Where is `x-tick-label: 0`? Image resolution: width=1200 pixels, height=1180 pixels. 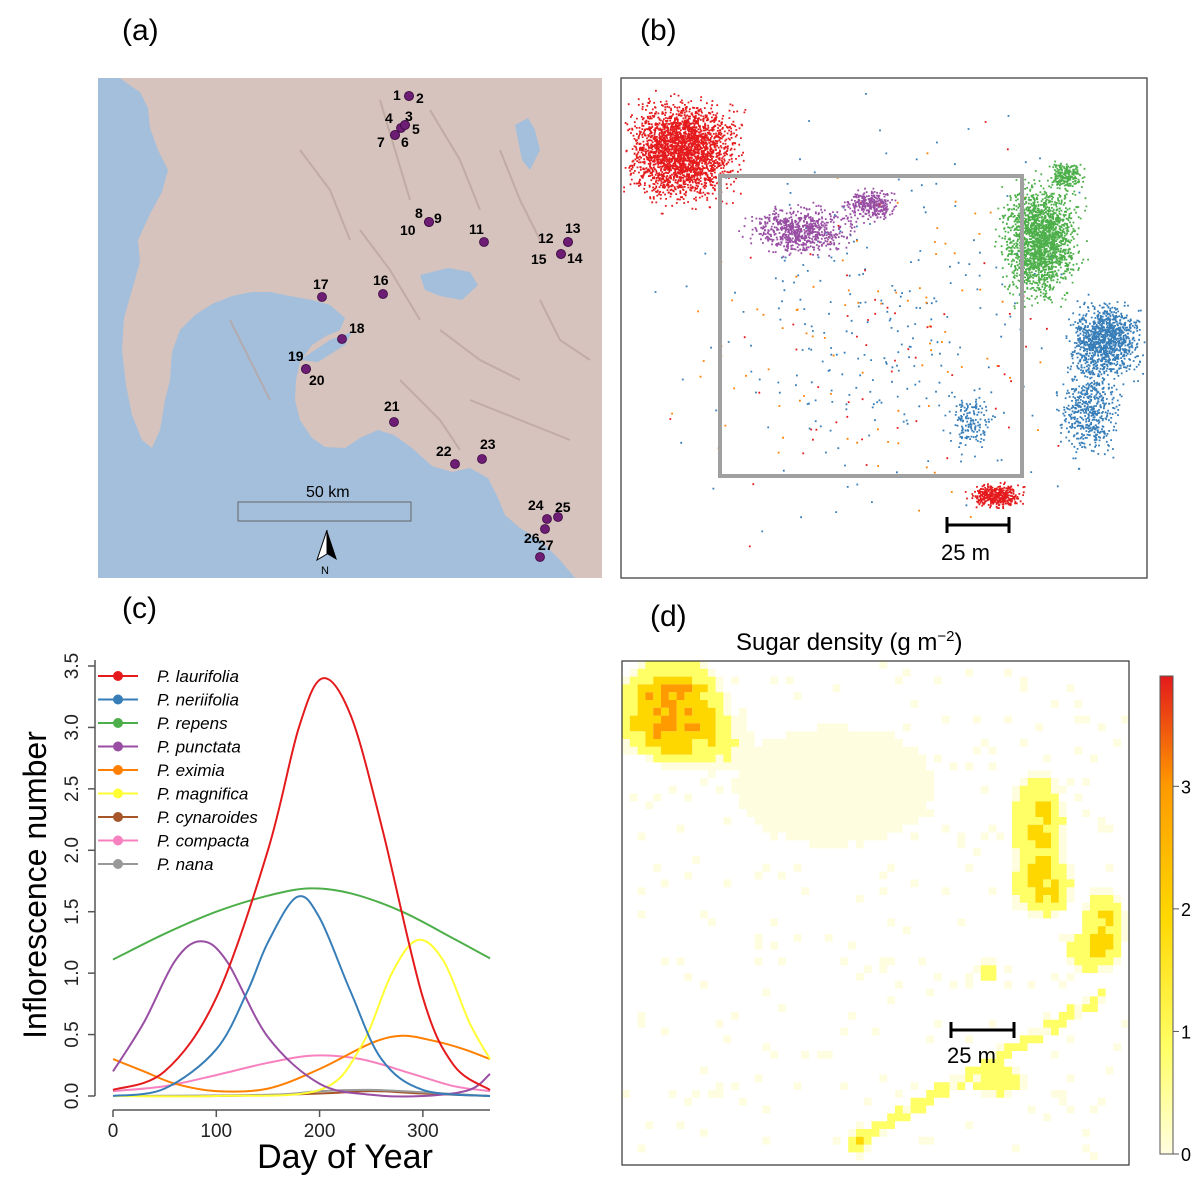 x-tick-label: 0 is located at coordinates (113, 1131).